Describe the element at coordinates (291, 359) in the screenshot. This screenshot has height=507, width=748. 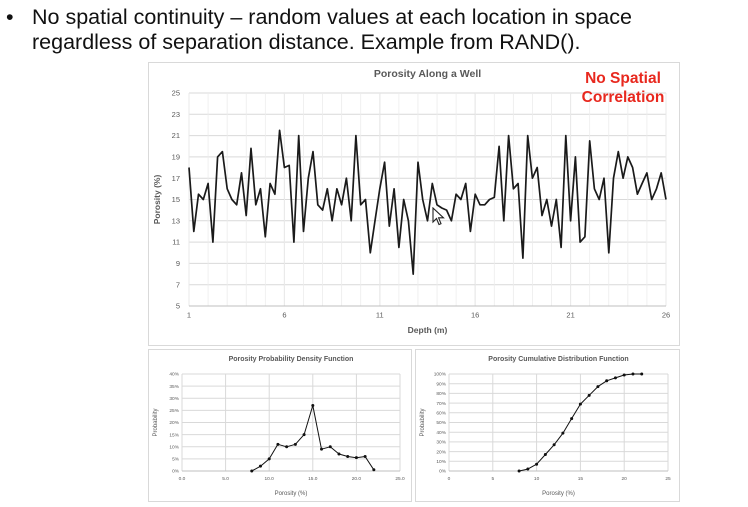
I see `chart-title: Porosity Probability Density Function` at that location.